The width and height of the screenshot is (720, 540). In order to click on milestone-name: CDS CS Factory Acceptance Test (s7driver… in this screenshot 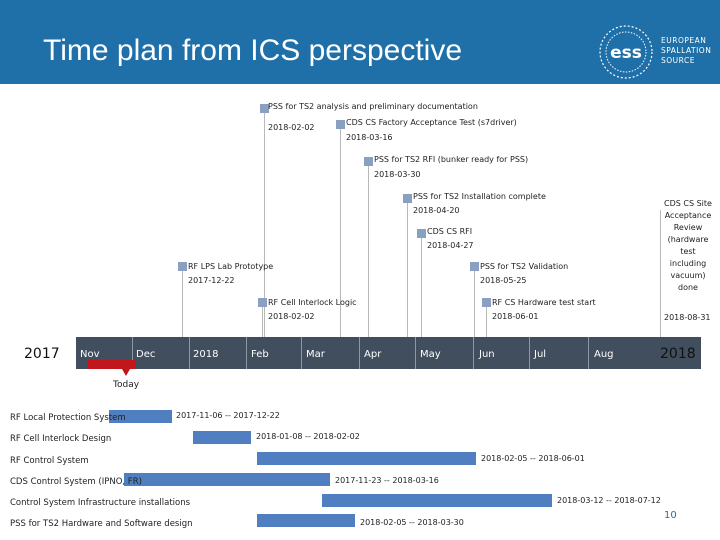, I will do `click(431, 122)`.